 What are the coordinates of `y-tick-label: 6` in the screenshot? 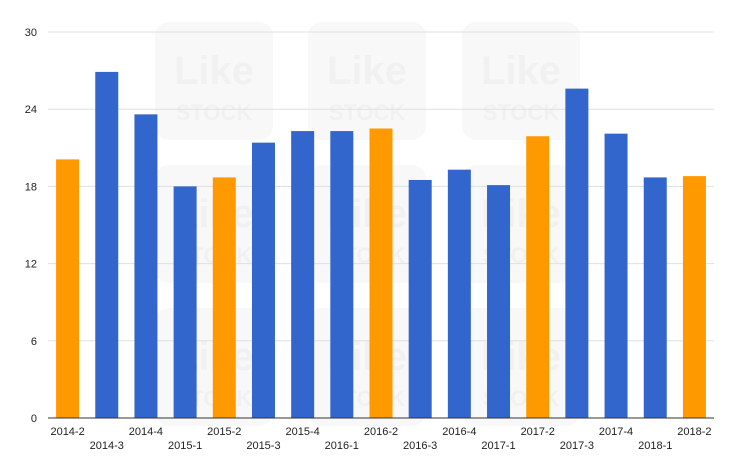 It's located at (34, 342).